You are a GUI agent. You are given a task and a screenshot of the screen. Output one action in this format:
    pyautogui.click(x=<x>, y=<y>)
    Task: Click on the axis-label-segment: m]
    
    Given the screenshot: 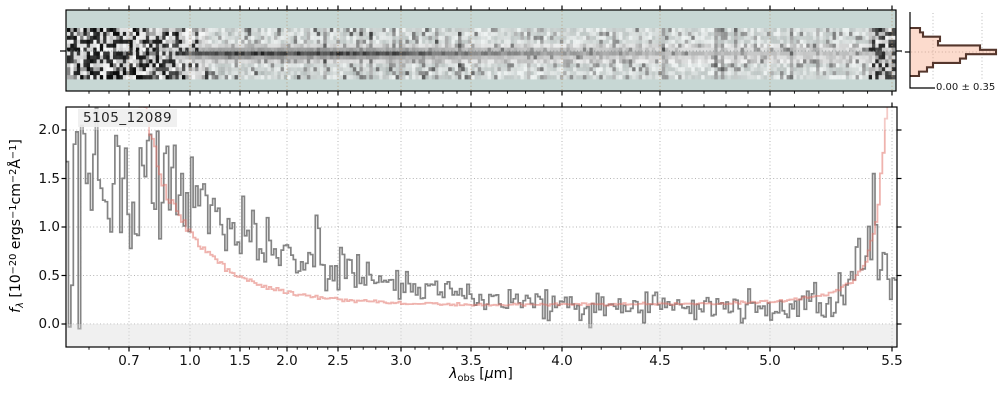 What is the action you would take?
    pyautogui.click(x=503, y=374)
    